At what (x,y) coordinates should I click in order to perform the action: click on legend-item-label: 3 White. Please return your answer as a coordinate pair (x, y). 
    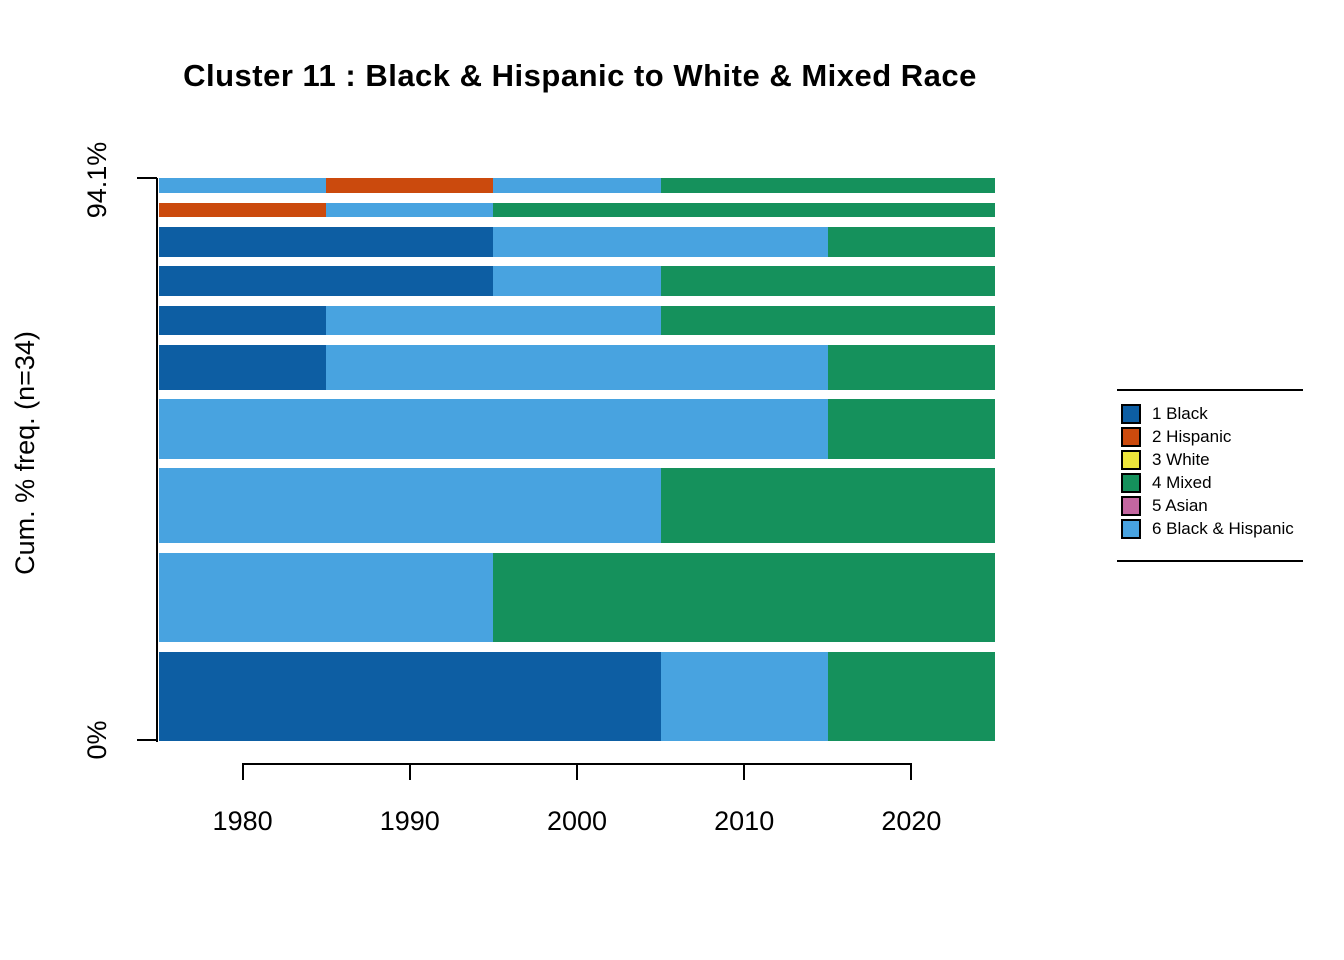
    Looking at the image, I should click on (1181, 459).